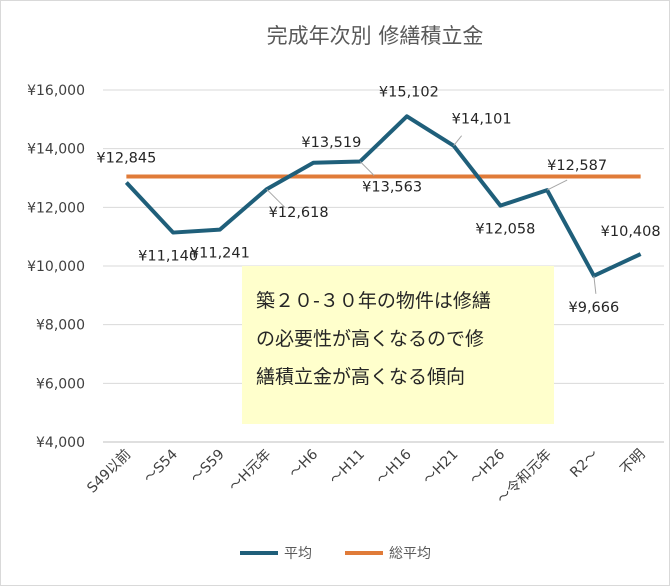 Image resolution: width=670 pixels, height=586 pixels. What do you see at coordinates (168, 257) in the screenshot?
I see `data-label: ¥11,140` at bounding box center [168, 257].